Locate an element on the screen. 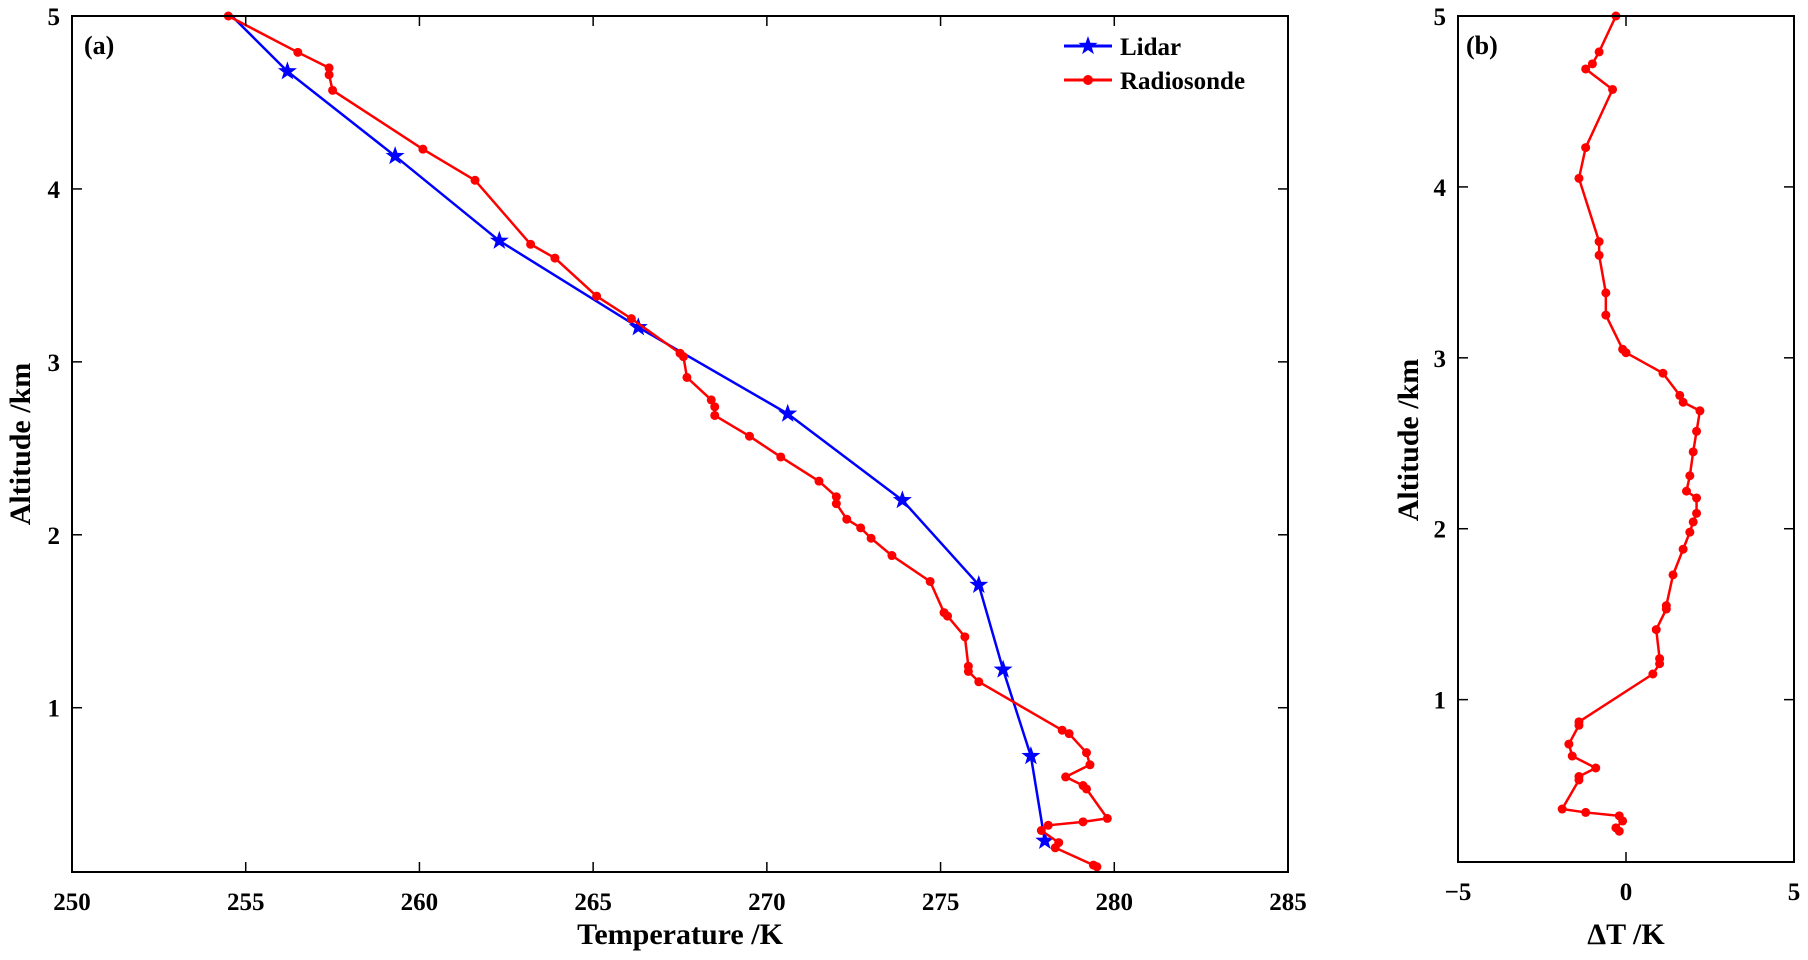 The height and width of the screenshot is (960, 1808). panel-a-y-tick-label-1: 1 is located at coordinates (54, 709).